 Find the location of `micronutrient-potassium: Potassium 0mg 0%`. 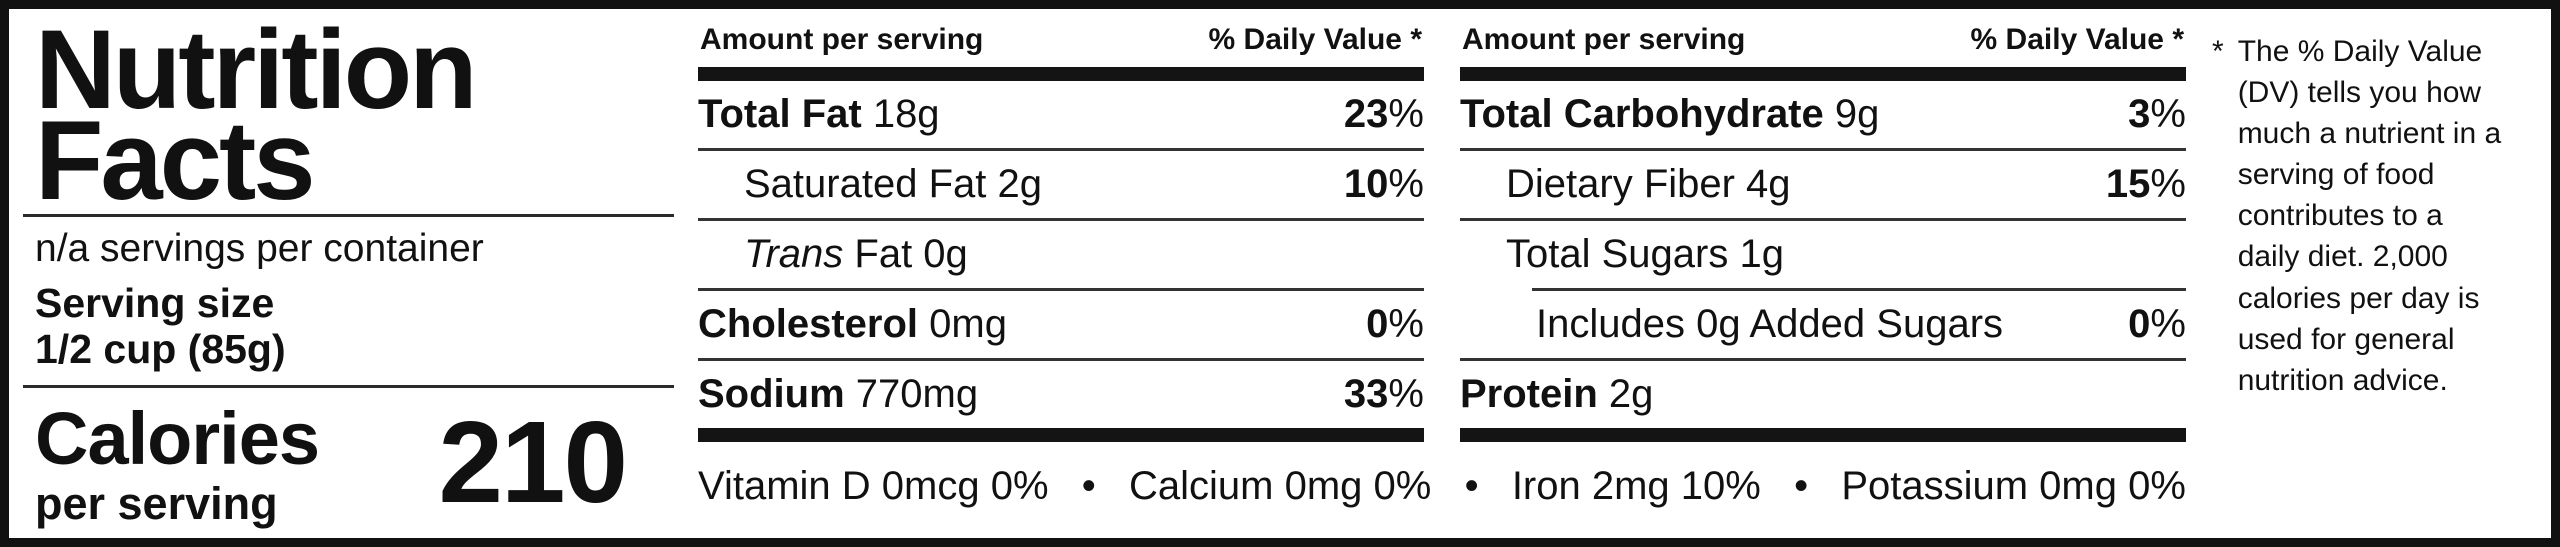

micronutrient-potassium: Potassium 0mg 0% is located at coordinates (2013, 486).